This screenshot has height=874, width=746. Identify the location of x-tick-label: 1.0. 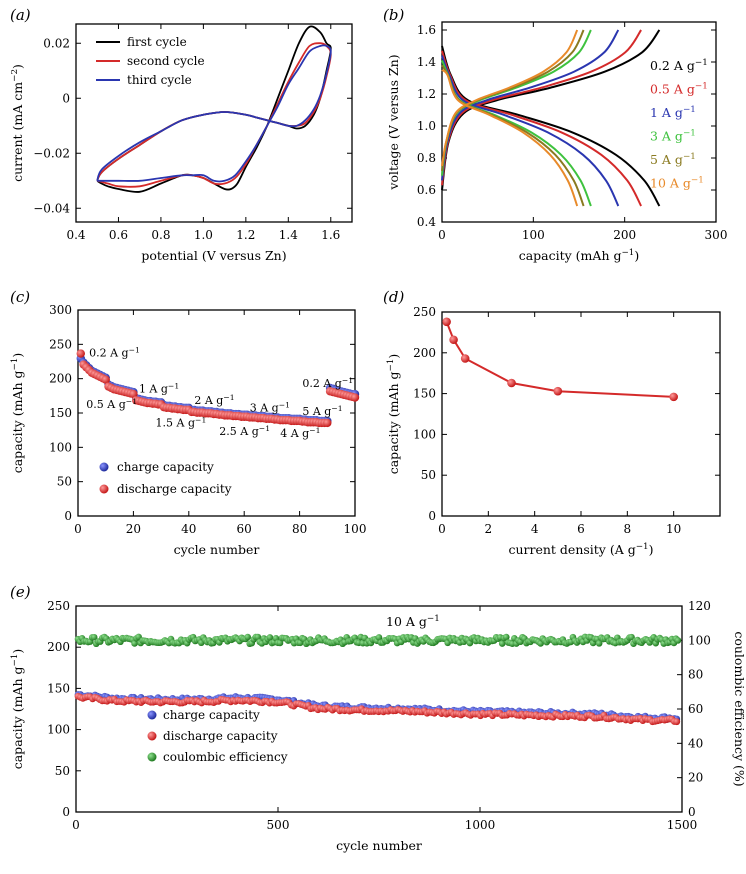
(203, 235).